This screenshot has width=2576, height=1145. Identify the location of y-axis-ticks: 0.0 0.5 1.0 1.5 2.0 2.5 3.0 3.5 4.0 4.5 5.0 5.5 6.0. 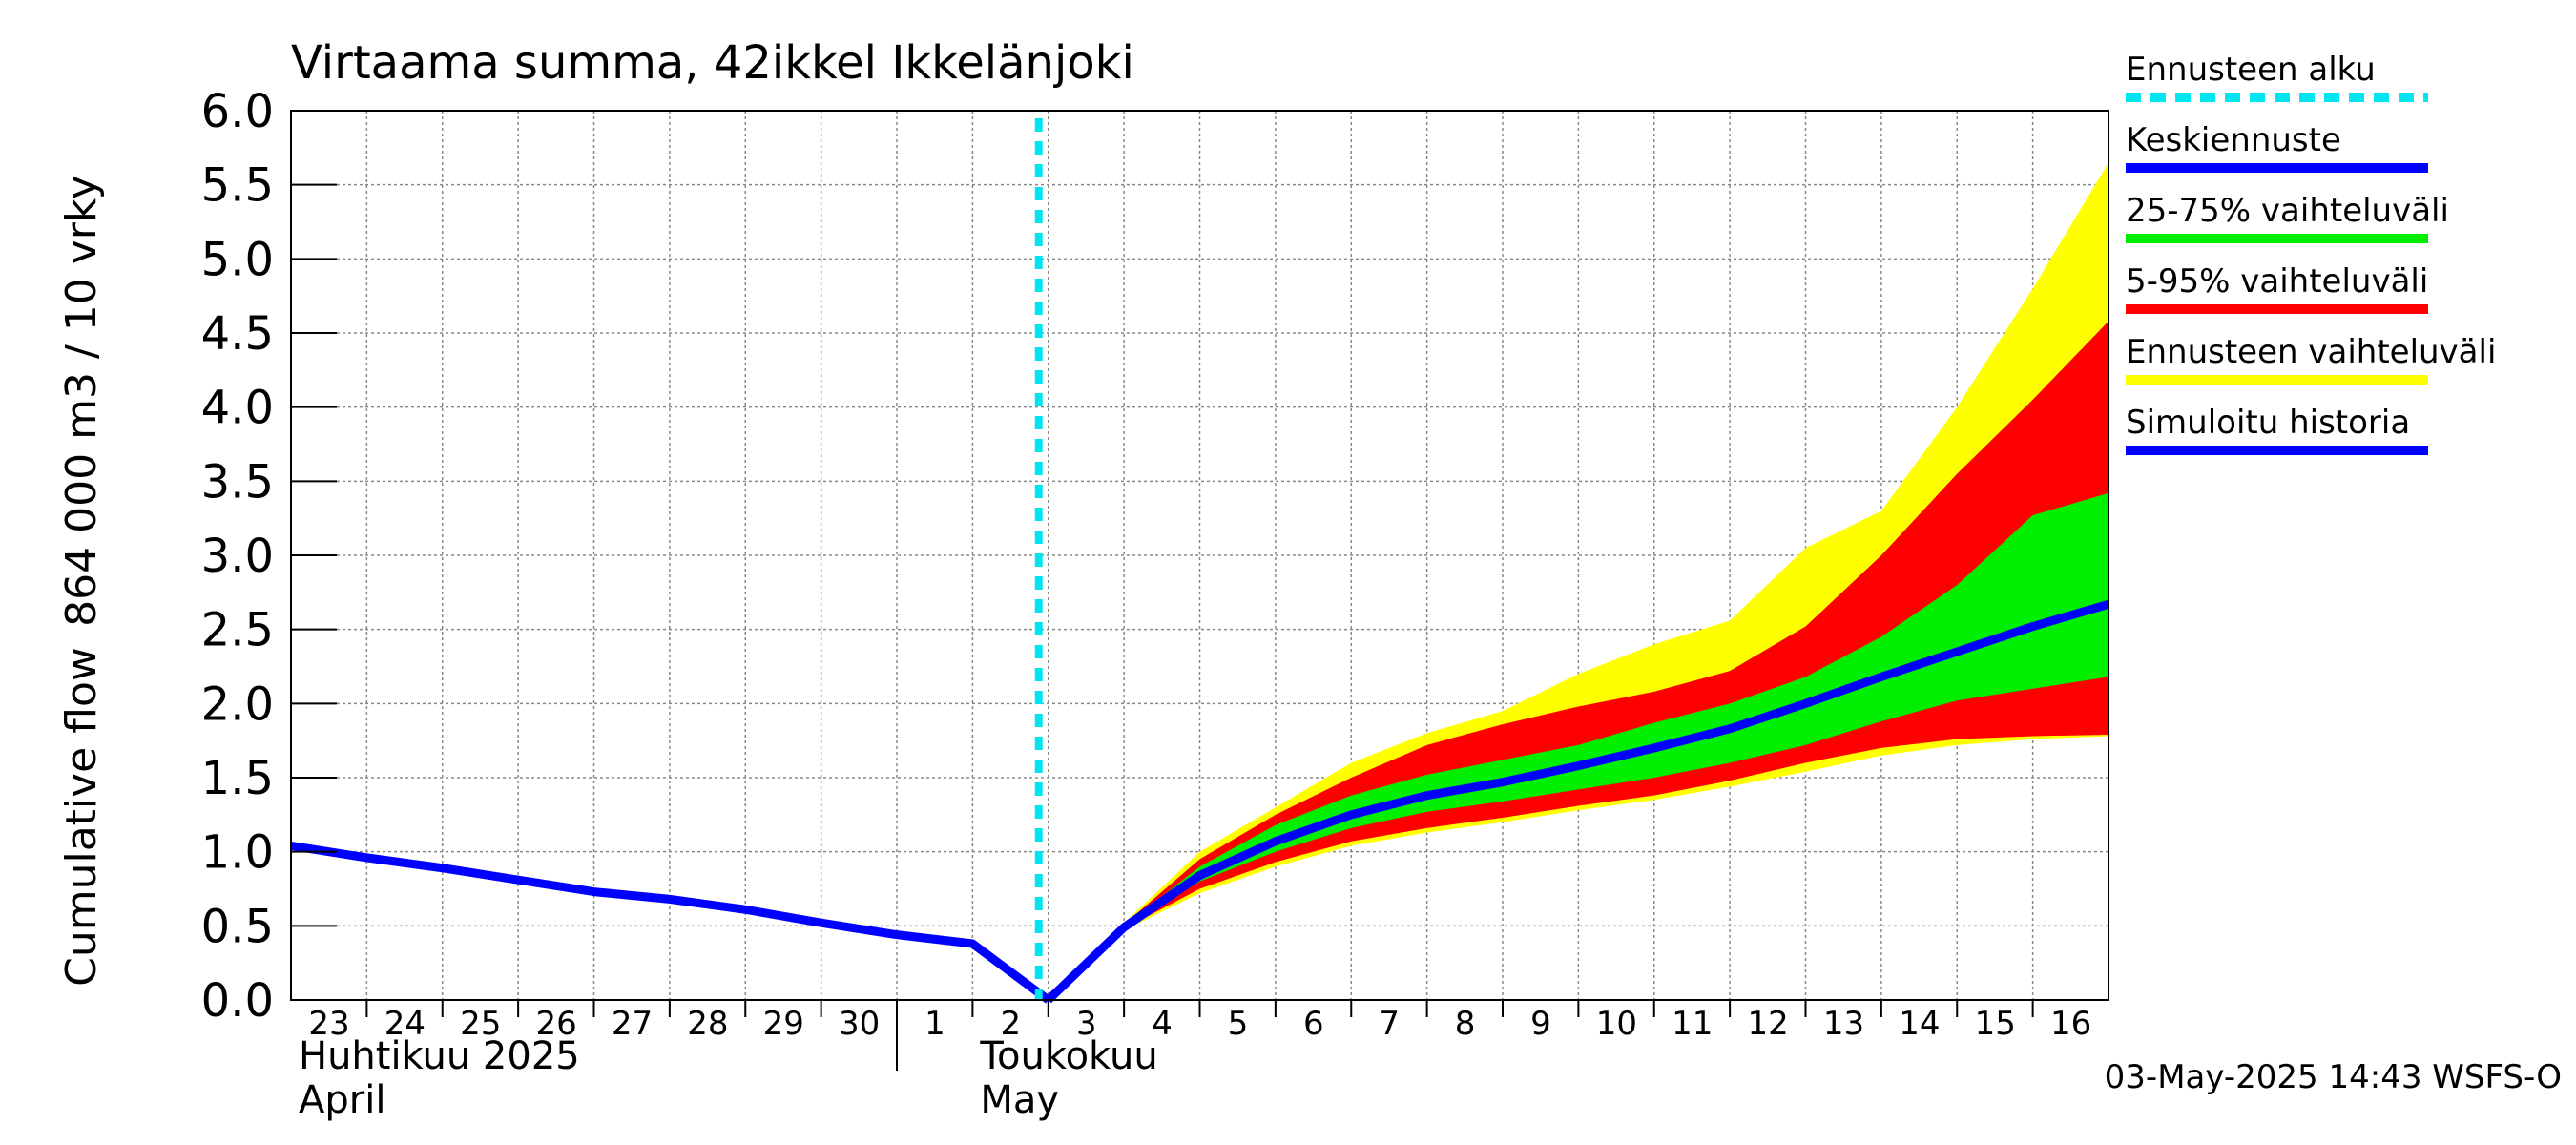
(269, 557).